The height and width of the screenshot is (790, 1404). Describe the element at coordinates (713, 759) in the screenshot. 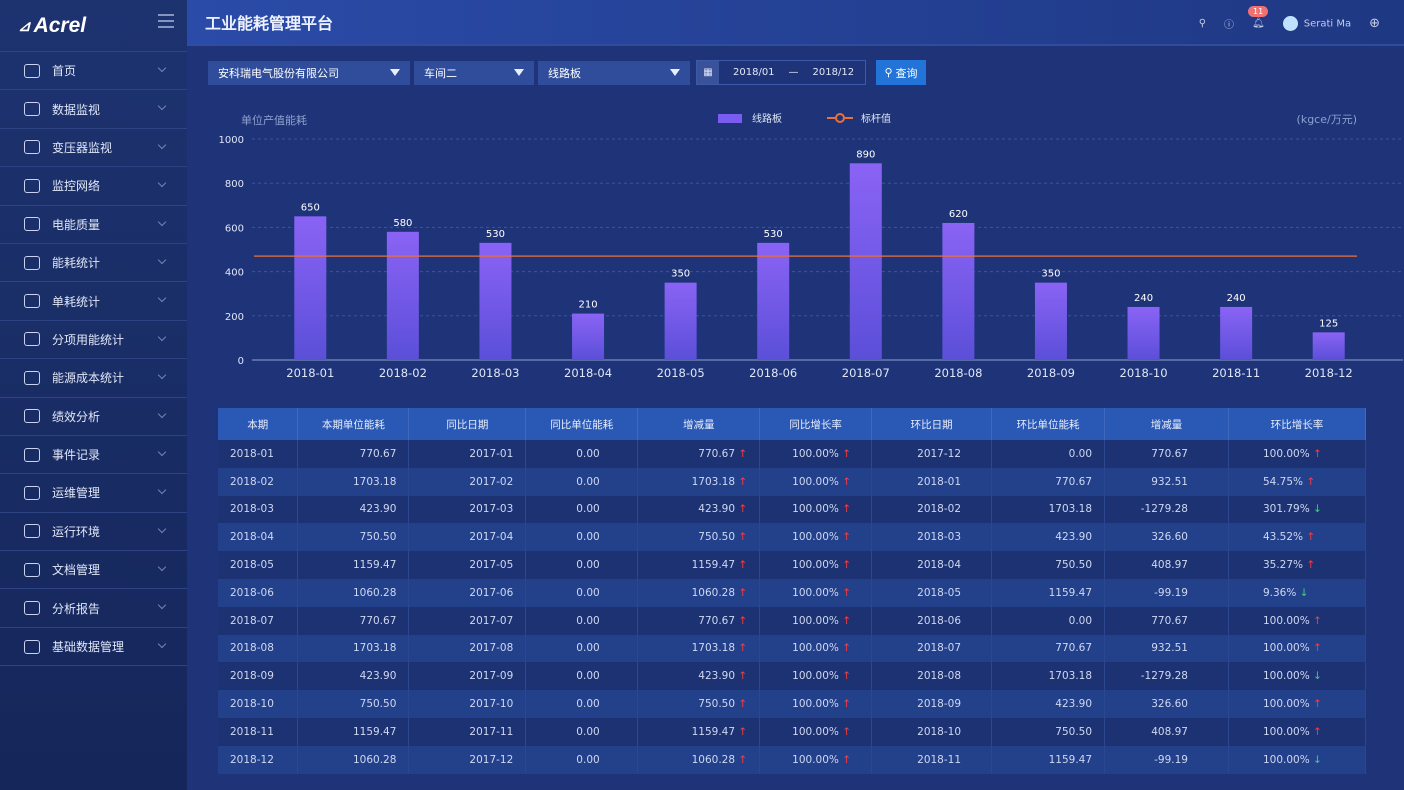

I see `cell-value: 1060.28` at that location.